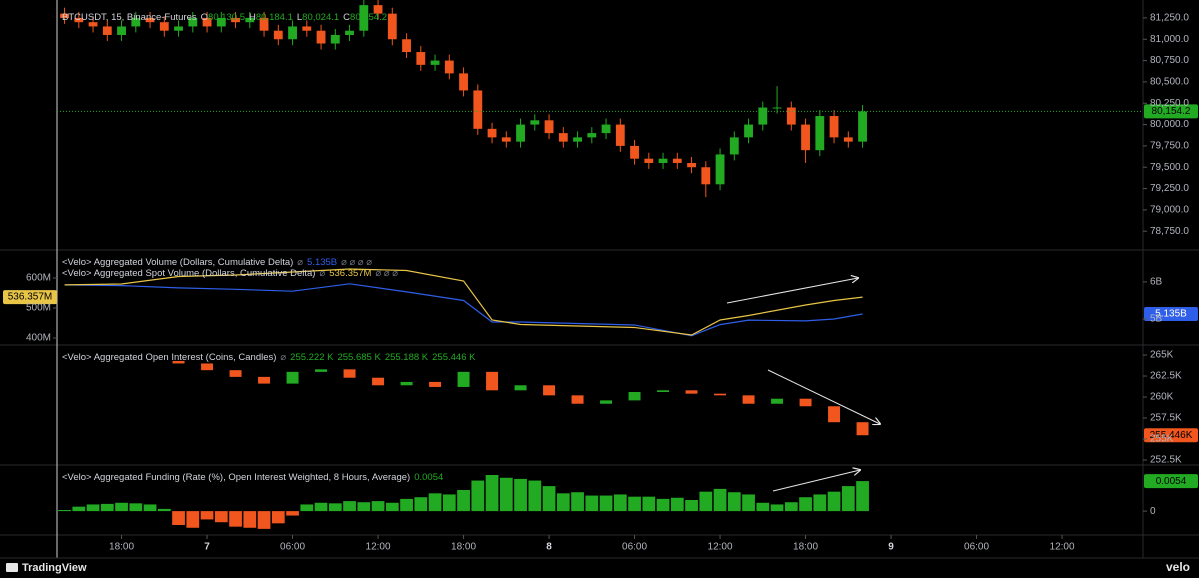  What do you see at coordinates (1169, 167) in the screenshot?
I see `y-tick-label: 79,500.0` at bounding box center [1169, 167].